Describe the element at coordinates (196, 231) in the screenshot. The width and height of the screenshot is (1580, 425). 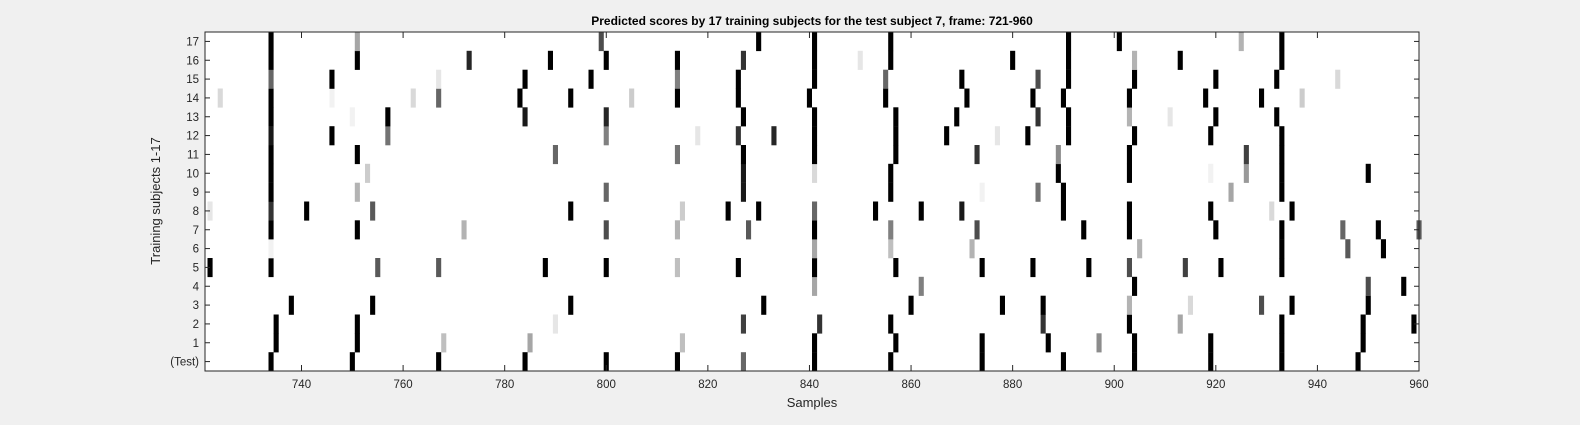
I see `y-tick-label: 7` at that location.